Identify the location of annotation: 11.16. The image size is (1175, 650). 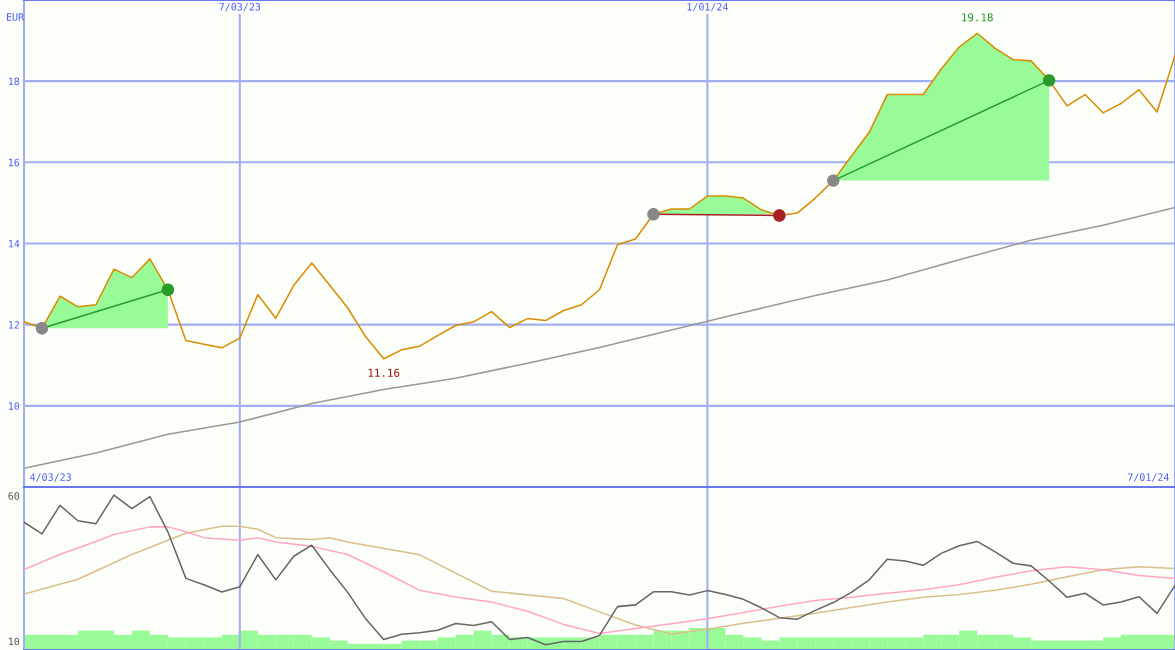
(384, 372).